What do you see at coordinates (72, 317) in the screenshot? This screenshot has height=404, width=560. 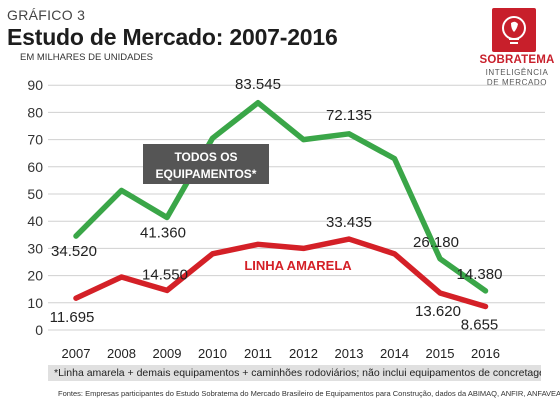 I see `data-label: 11.695` at bounding box center [72, 317].